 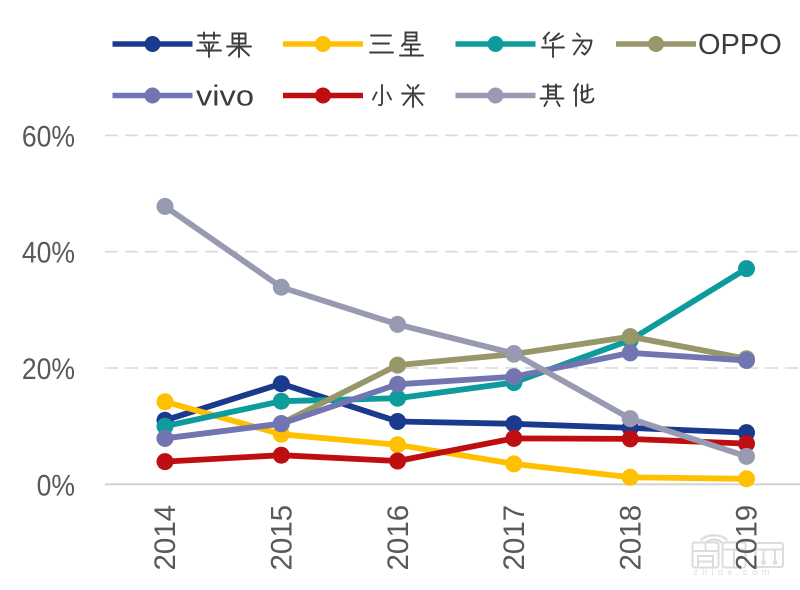 I want to click on svg-text: 2018, so click(x=630, y=538).